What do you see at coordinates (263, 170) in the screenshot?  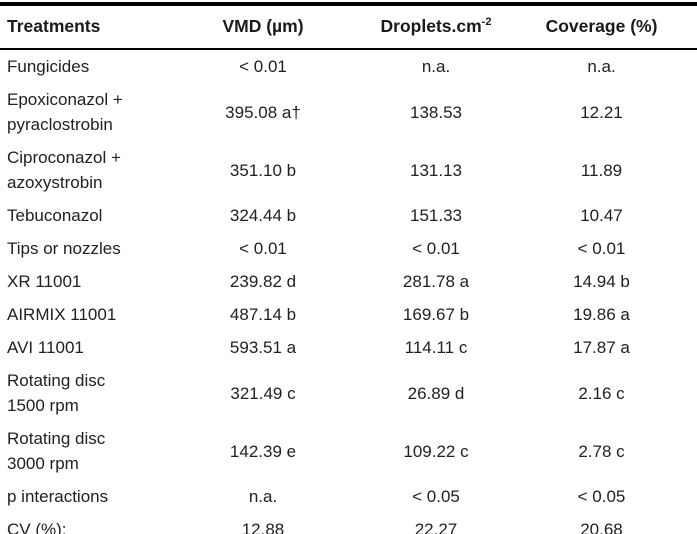 I see `vmd-value-cell: 351.10 b` at bounding box center [263, 170].